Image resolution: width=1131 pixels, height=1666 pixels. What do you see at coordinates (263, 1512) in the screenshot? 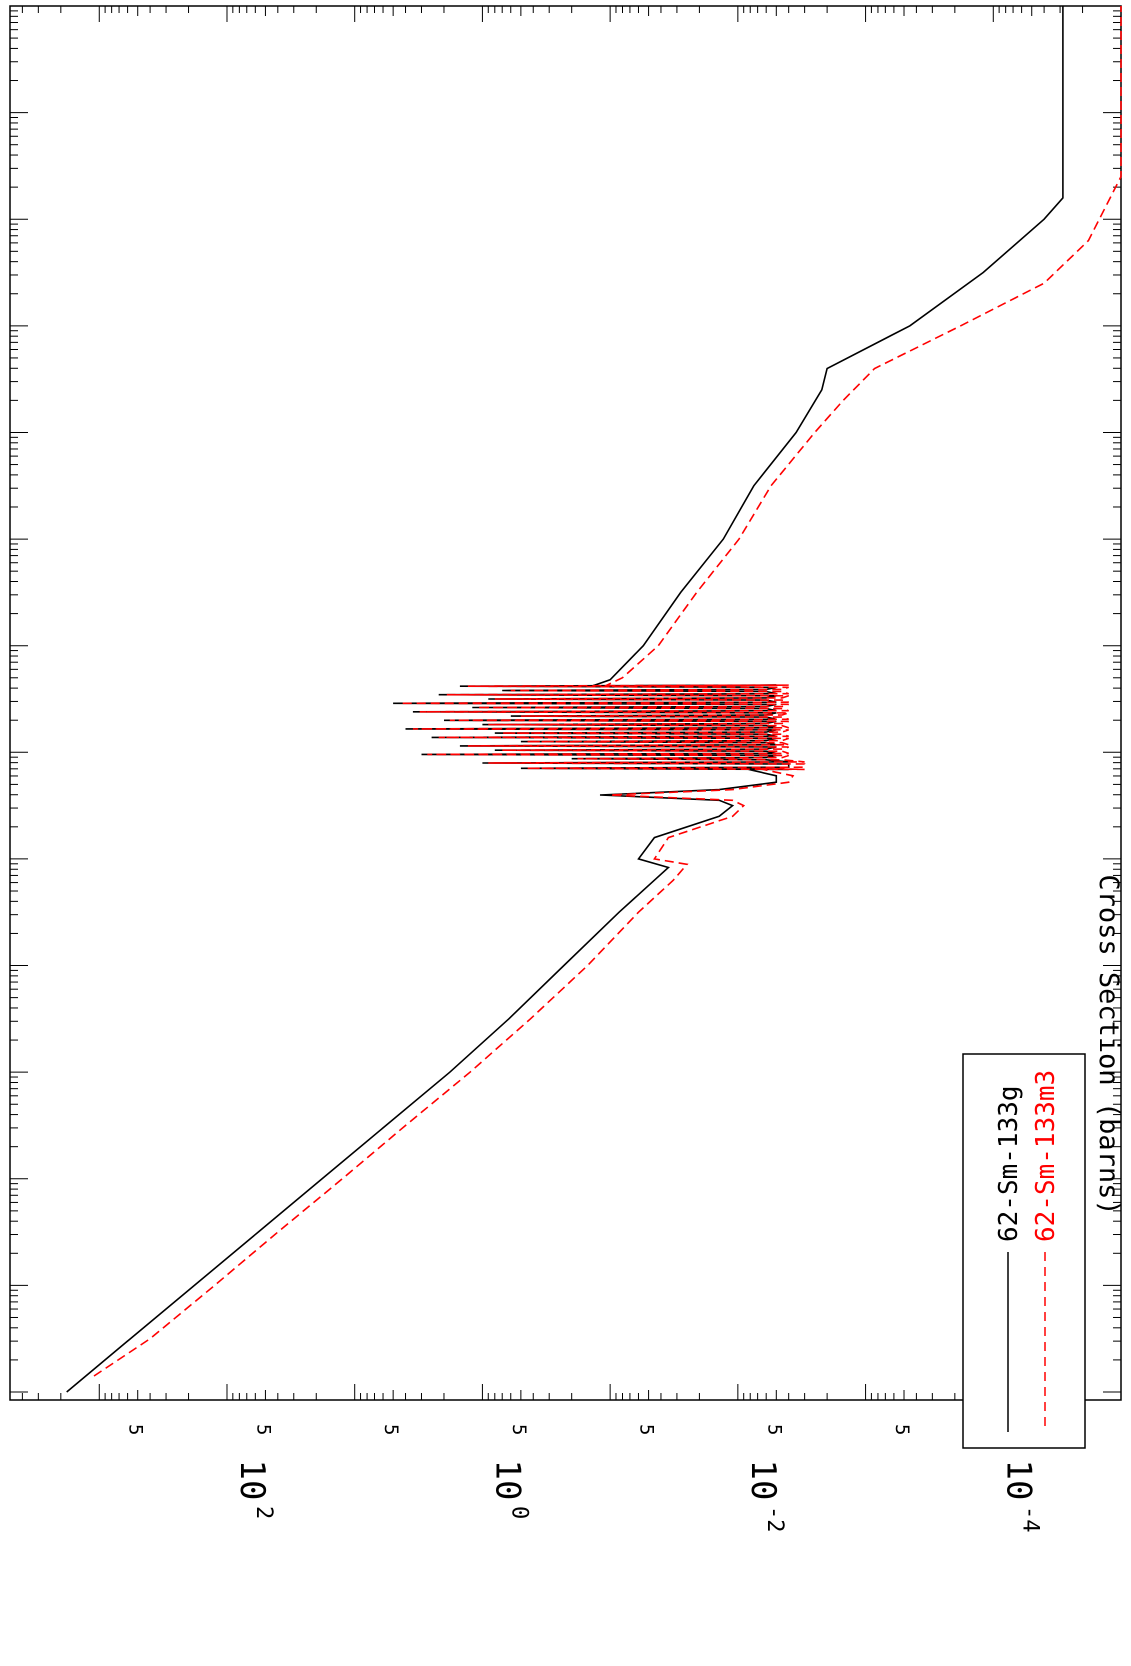
I see `y-tick-exp: 2` at bounding box center [263, 1512].